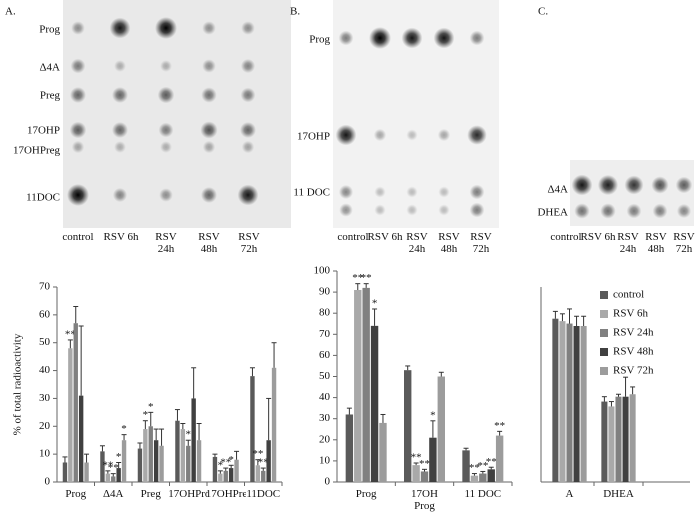 This screenshot has width=696, height=522. Describe the element at coordinates (18, 384) in the screenshot. I see `y-axis-label: % of total radioactivity` at that location.